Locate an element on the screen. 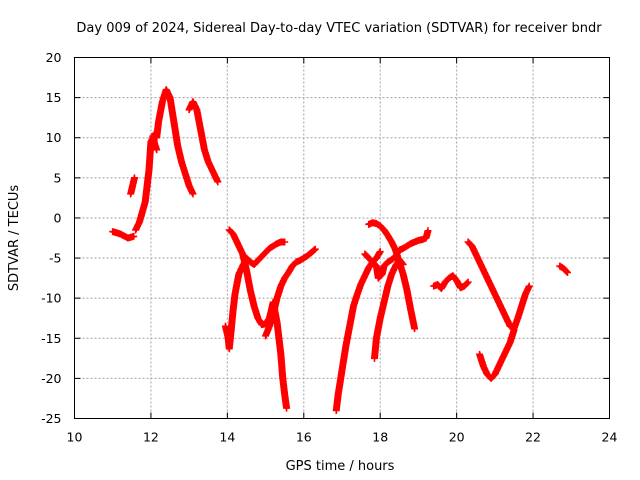  x-axis-label: GPS time / hours is located at coordinates (340, 466).